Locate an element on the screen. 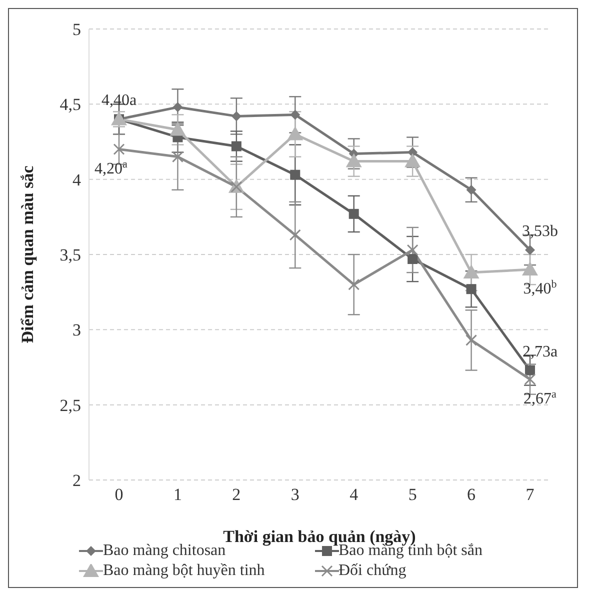  y-tick-label: 4 is located at coordinates (77, 180).